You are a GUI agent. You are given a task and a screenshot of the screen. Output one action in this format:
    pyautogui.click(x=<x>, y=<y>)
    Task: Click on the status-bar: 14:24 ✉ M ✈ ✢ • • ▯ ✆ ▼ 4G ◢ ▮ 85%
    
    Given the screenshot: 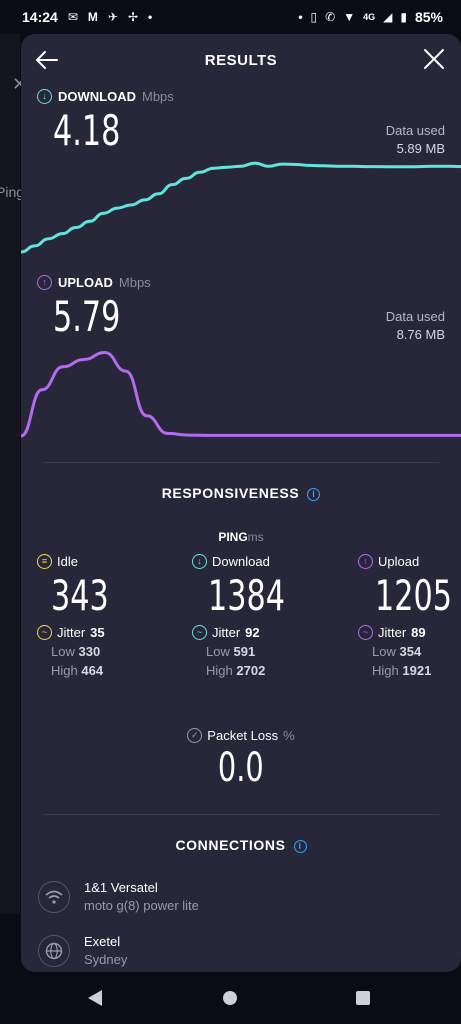 What is the action you would take?
    pyautogui.click(x=230, y=17)
    